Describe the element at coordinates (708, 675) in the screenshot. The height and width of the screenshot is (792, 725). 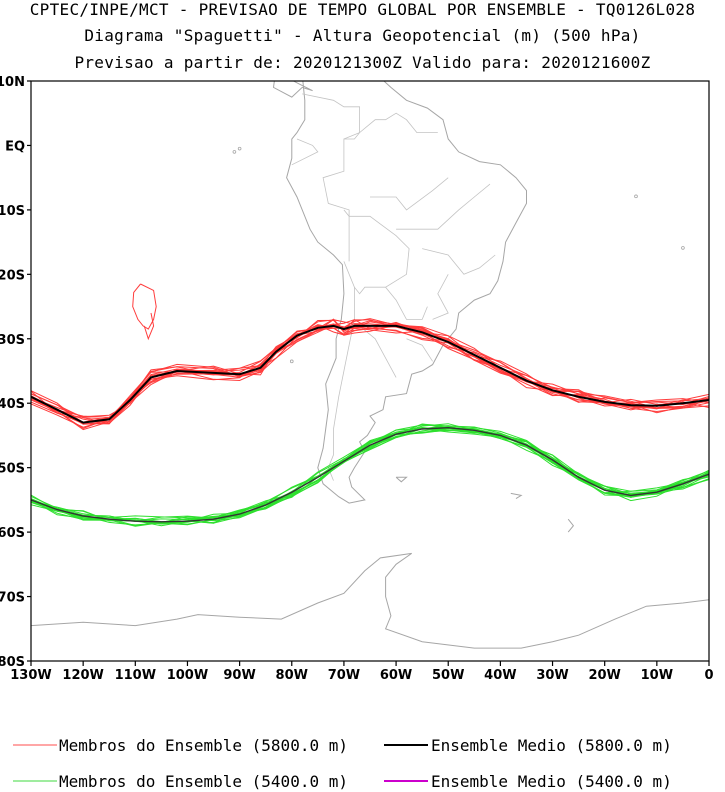
I see `lon-label: 0` at that location.